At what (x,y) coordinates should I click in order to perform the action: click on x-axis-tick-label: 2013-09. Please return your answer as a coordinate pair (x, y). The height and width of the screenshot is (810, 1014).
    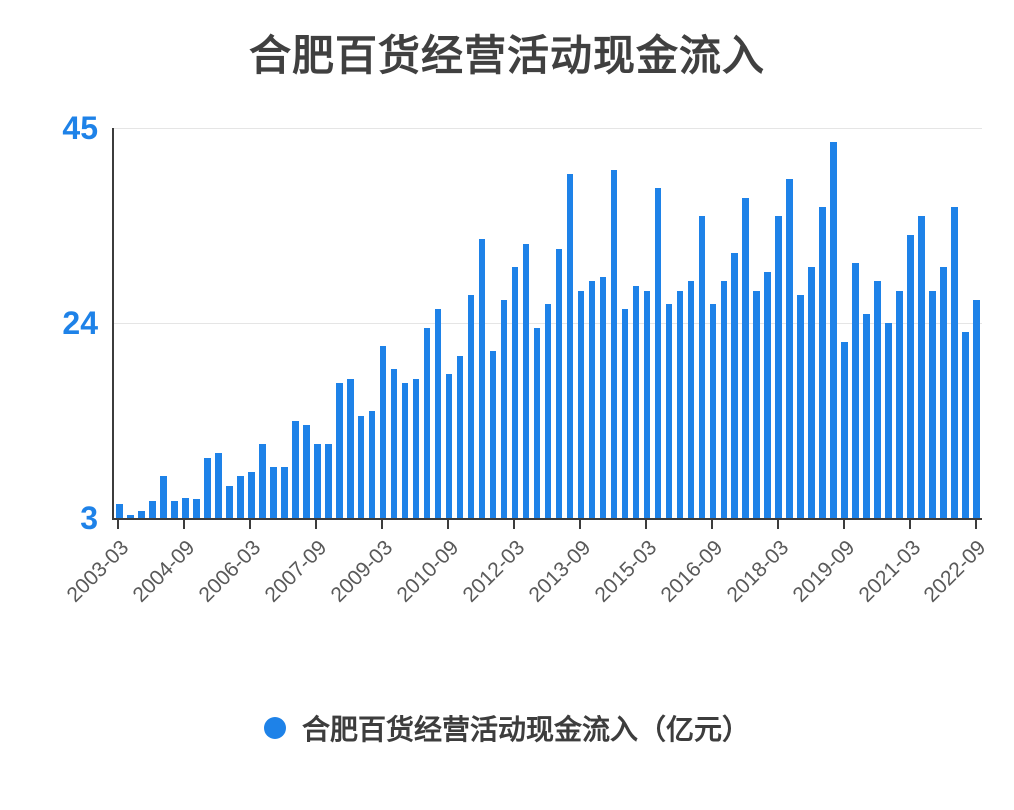
    Looking at the image, I should click on (560, 571).